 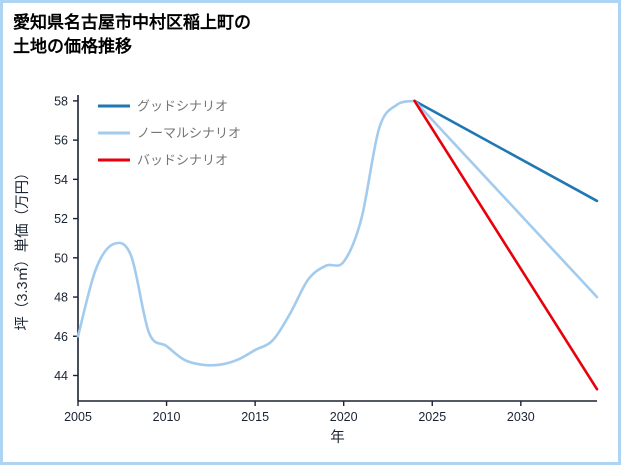 I want to click on y-axis-label: 坪（3.3㎡）単価（万円）, so click(x=22, y=247).